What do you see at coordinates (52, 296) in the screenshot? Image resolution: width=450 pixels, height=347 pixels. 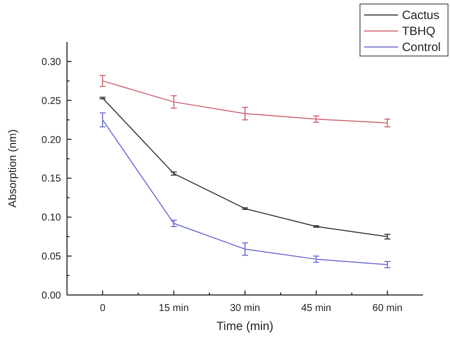 I see `y-tick-label: 0.00` at bounding box center [52, 296].